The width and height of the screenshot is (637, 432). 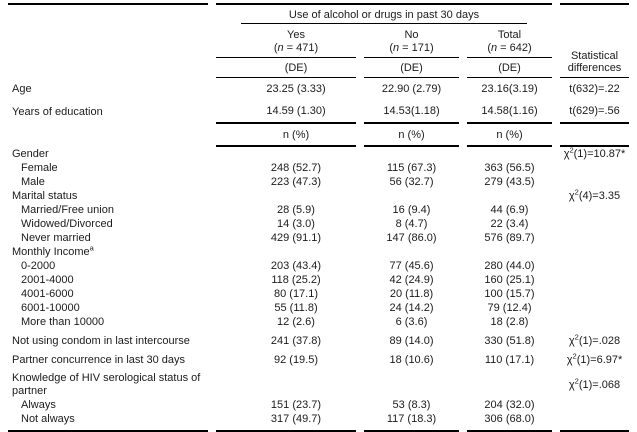 What do you see at coordinates (509, 89) in the screenshot?
I see `cell-total: 23.16(3.19)` at bounding box center [509, 89].